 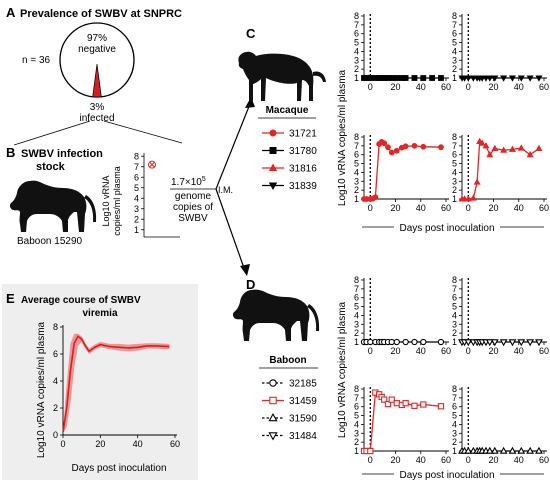 I want to click on legend-label-31459: 31459, so click(x=303, y=401).